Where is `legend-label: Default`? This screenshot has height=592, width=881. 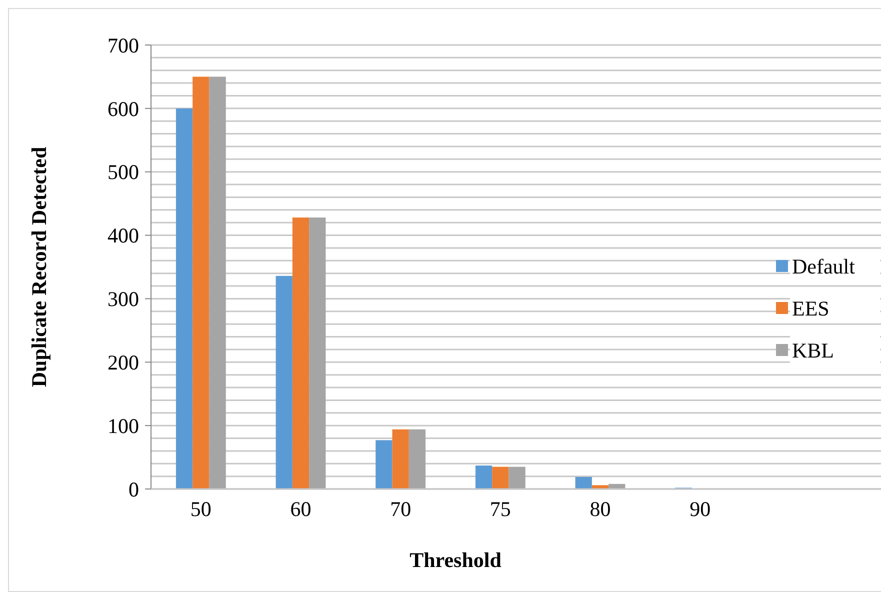 legend-label: Default is located at coordinates (824, 266).